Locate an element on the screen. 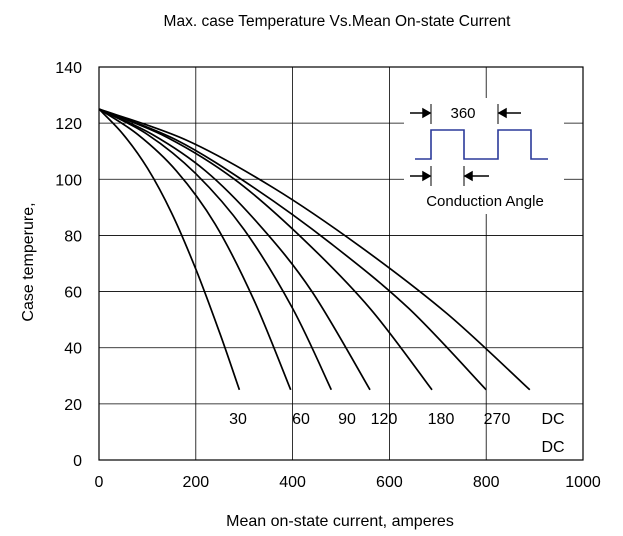  x-tick-label-2: 400 is located at coordinates (292, 482).